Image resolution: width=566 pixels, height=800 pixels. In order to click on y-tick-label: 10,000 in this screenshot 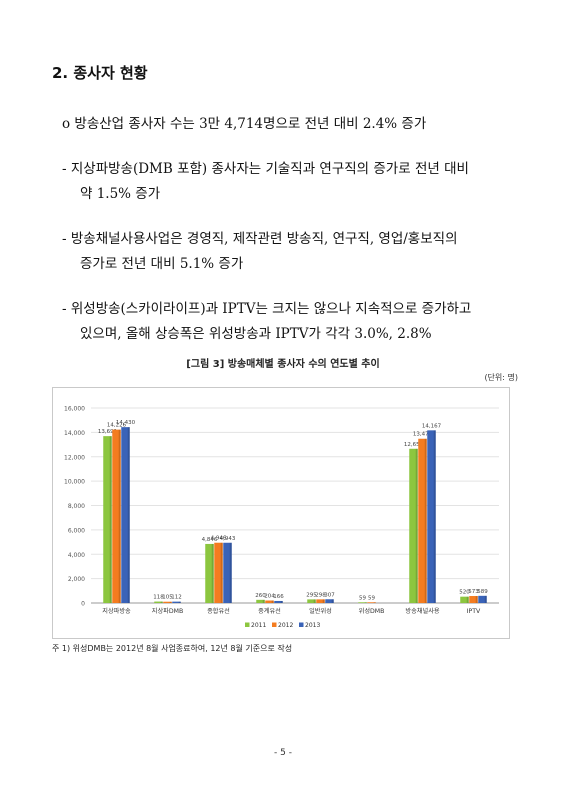, I will do `click(74, 482)`.